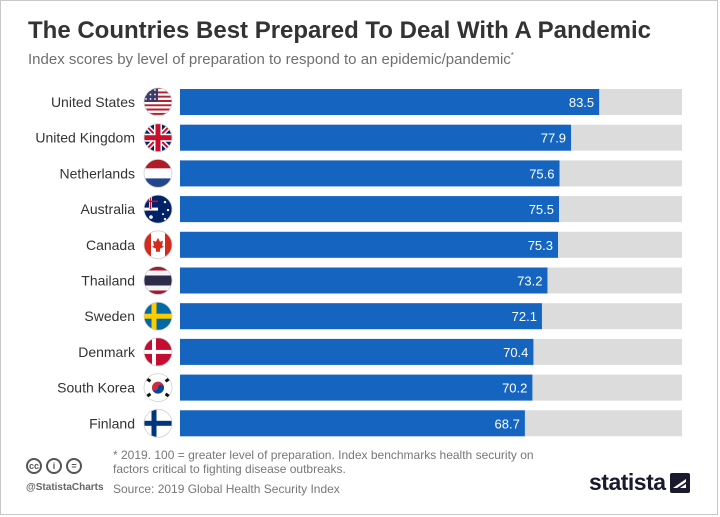  I want to click on category-label: Sweden, so click(109, 316).